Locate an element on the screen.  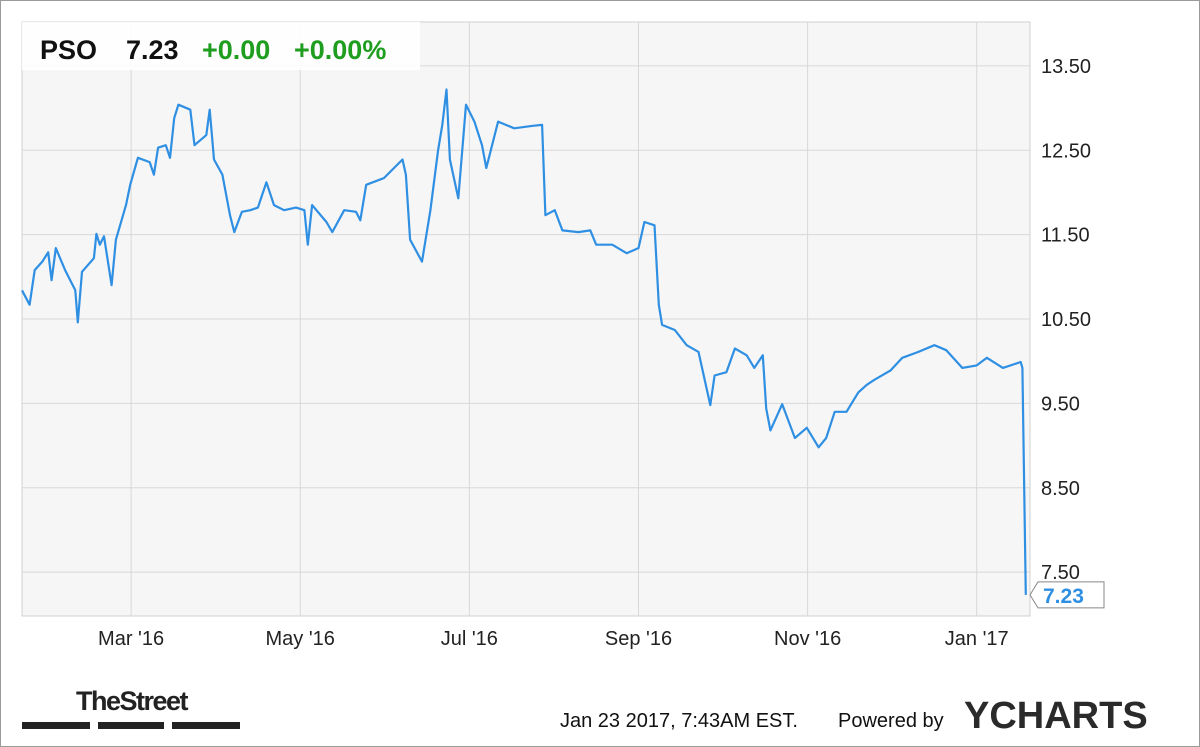
y-tick-label: 12.50 is located at coordinates (1066, 151).